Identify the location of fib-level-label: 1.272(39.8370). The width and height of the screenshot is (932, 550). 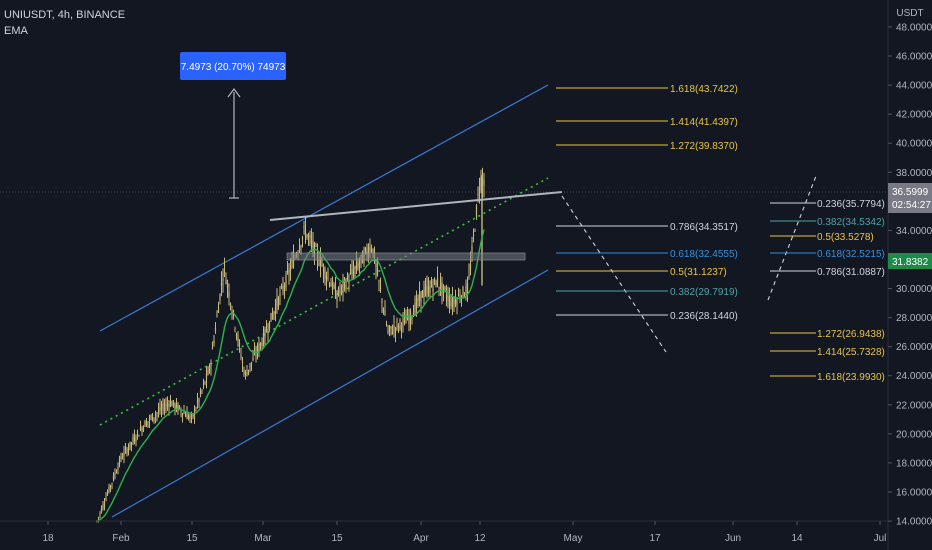
(704, 146).